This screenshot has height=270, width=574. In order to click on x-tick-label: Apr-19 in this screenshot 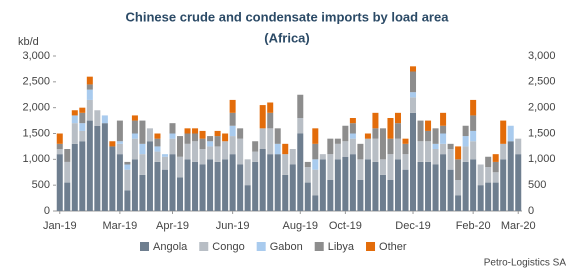, I will do `click(172, 226)`.